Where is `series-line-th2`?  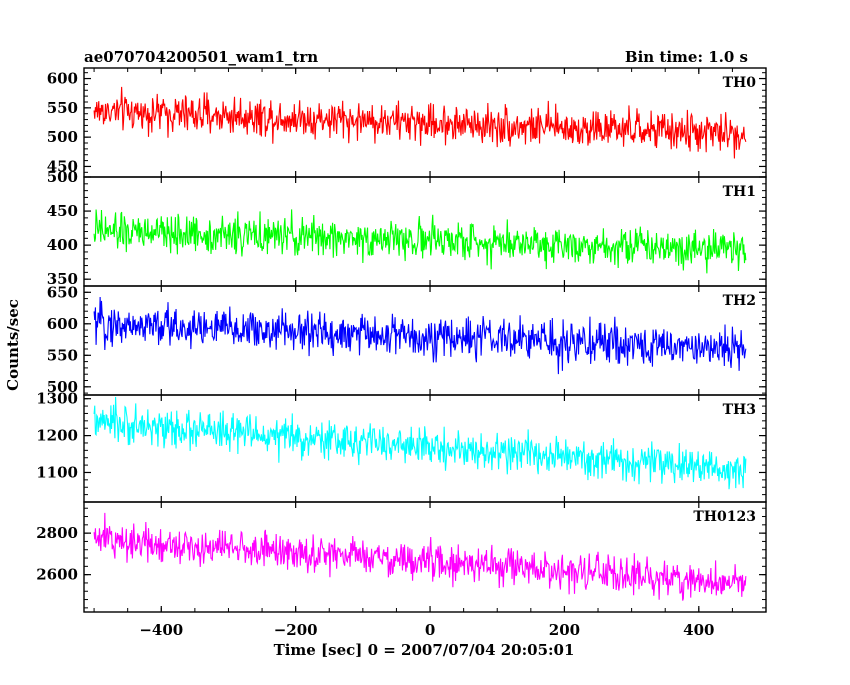 series-line-th2 is located at coordinates (420, 335).